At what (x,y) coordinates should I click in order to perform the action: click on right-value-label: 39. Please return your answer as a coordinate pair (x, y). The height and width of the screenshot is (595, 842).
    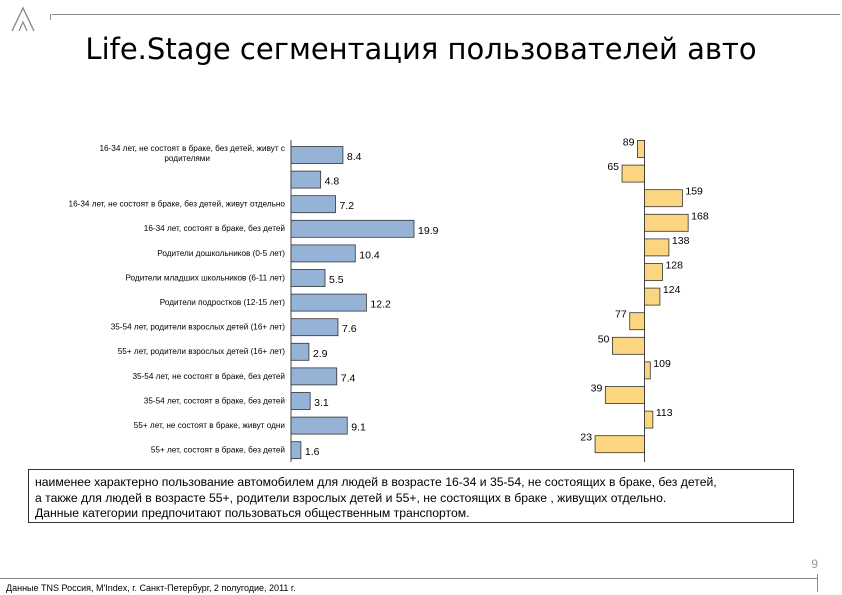
    Looking at the image, I should click on (597, 389).